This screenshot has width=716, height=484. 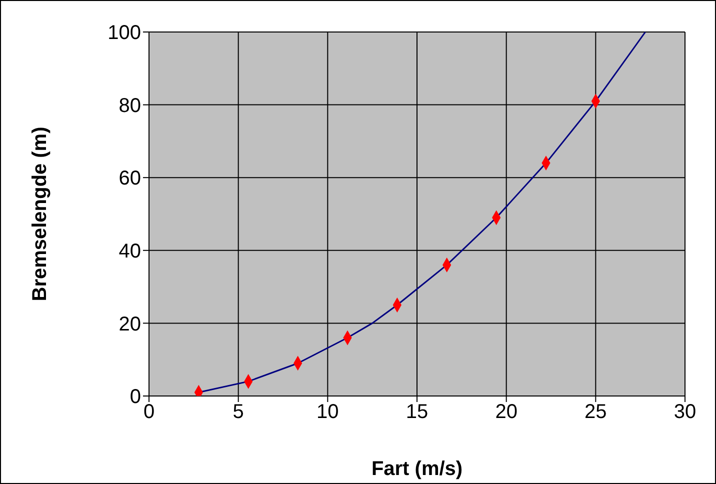 I want to click on x-tick-label: 25, so click(x=595, y=412).